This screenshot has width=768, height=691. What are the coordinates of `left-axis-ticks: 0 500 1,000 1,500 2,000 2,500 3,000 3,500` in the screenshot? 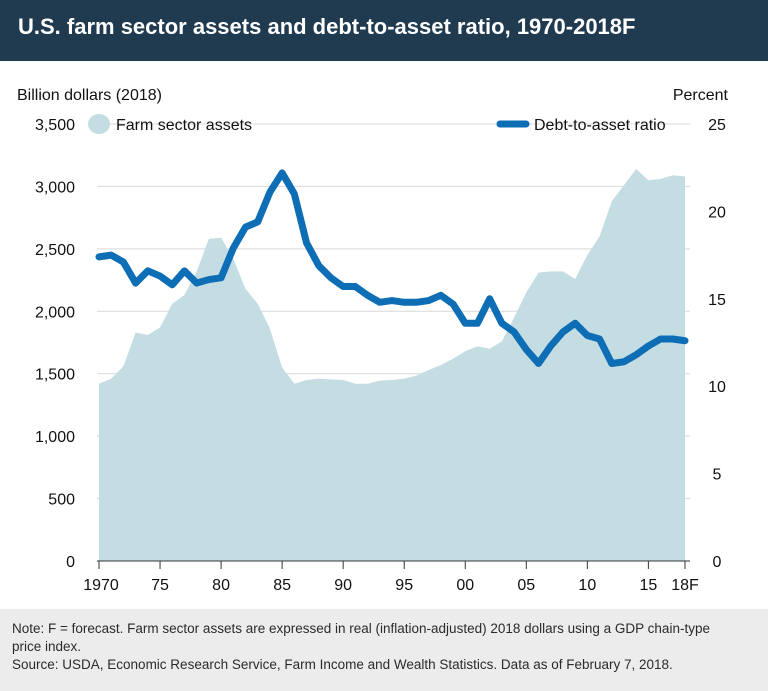 It's located at (55, 344).